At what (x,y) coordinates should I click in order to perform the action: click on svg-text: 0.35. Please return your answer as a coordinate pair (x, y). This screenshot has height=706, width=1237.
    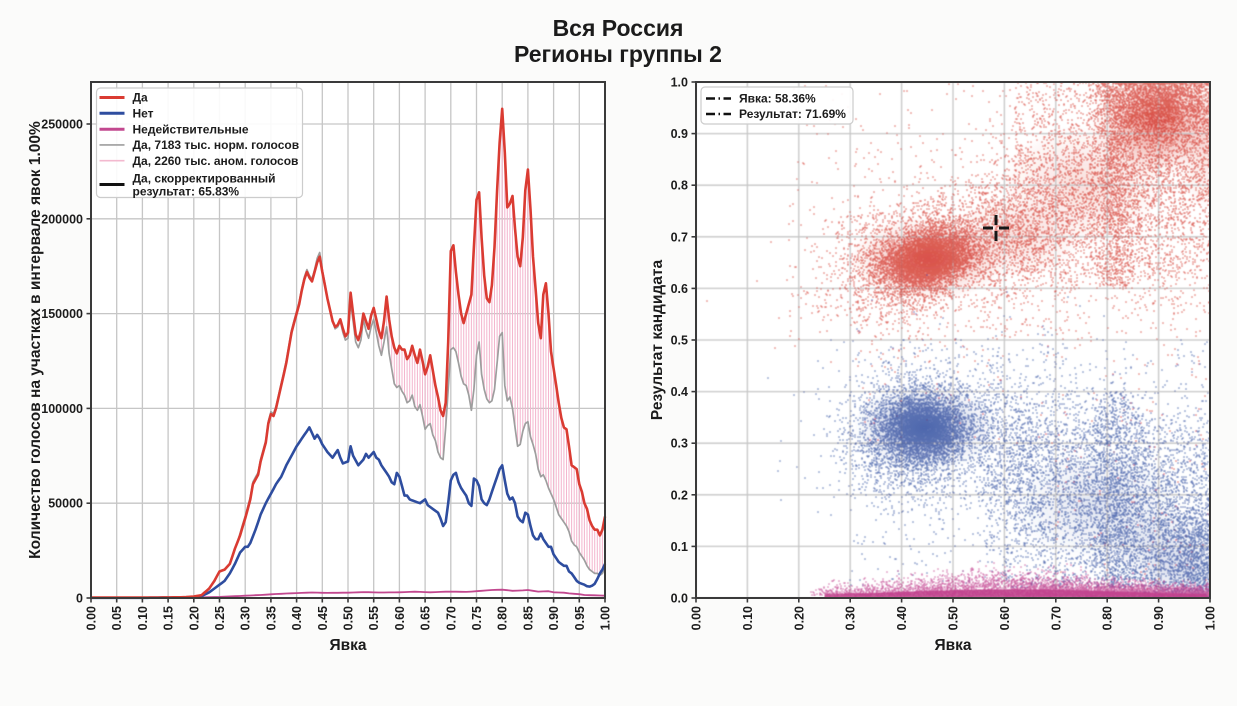
    Looking at the image, I should click on (271, 618).